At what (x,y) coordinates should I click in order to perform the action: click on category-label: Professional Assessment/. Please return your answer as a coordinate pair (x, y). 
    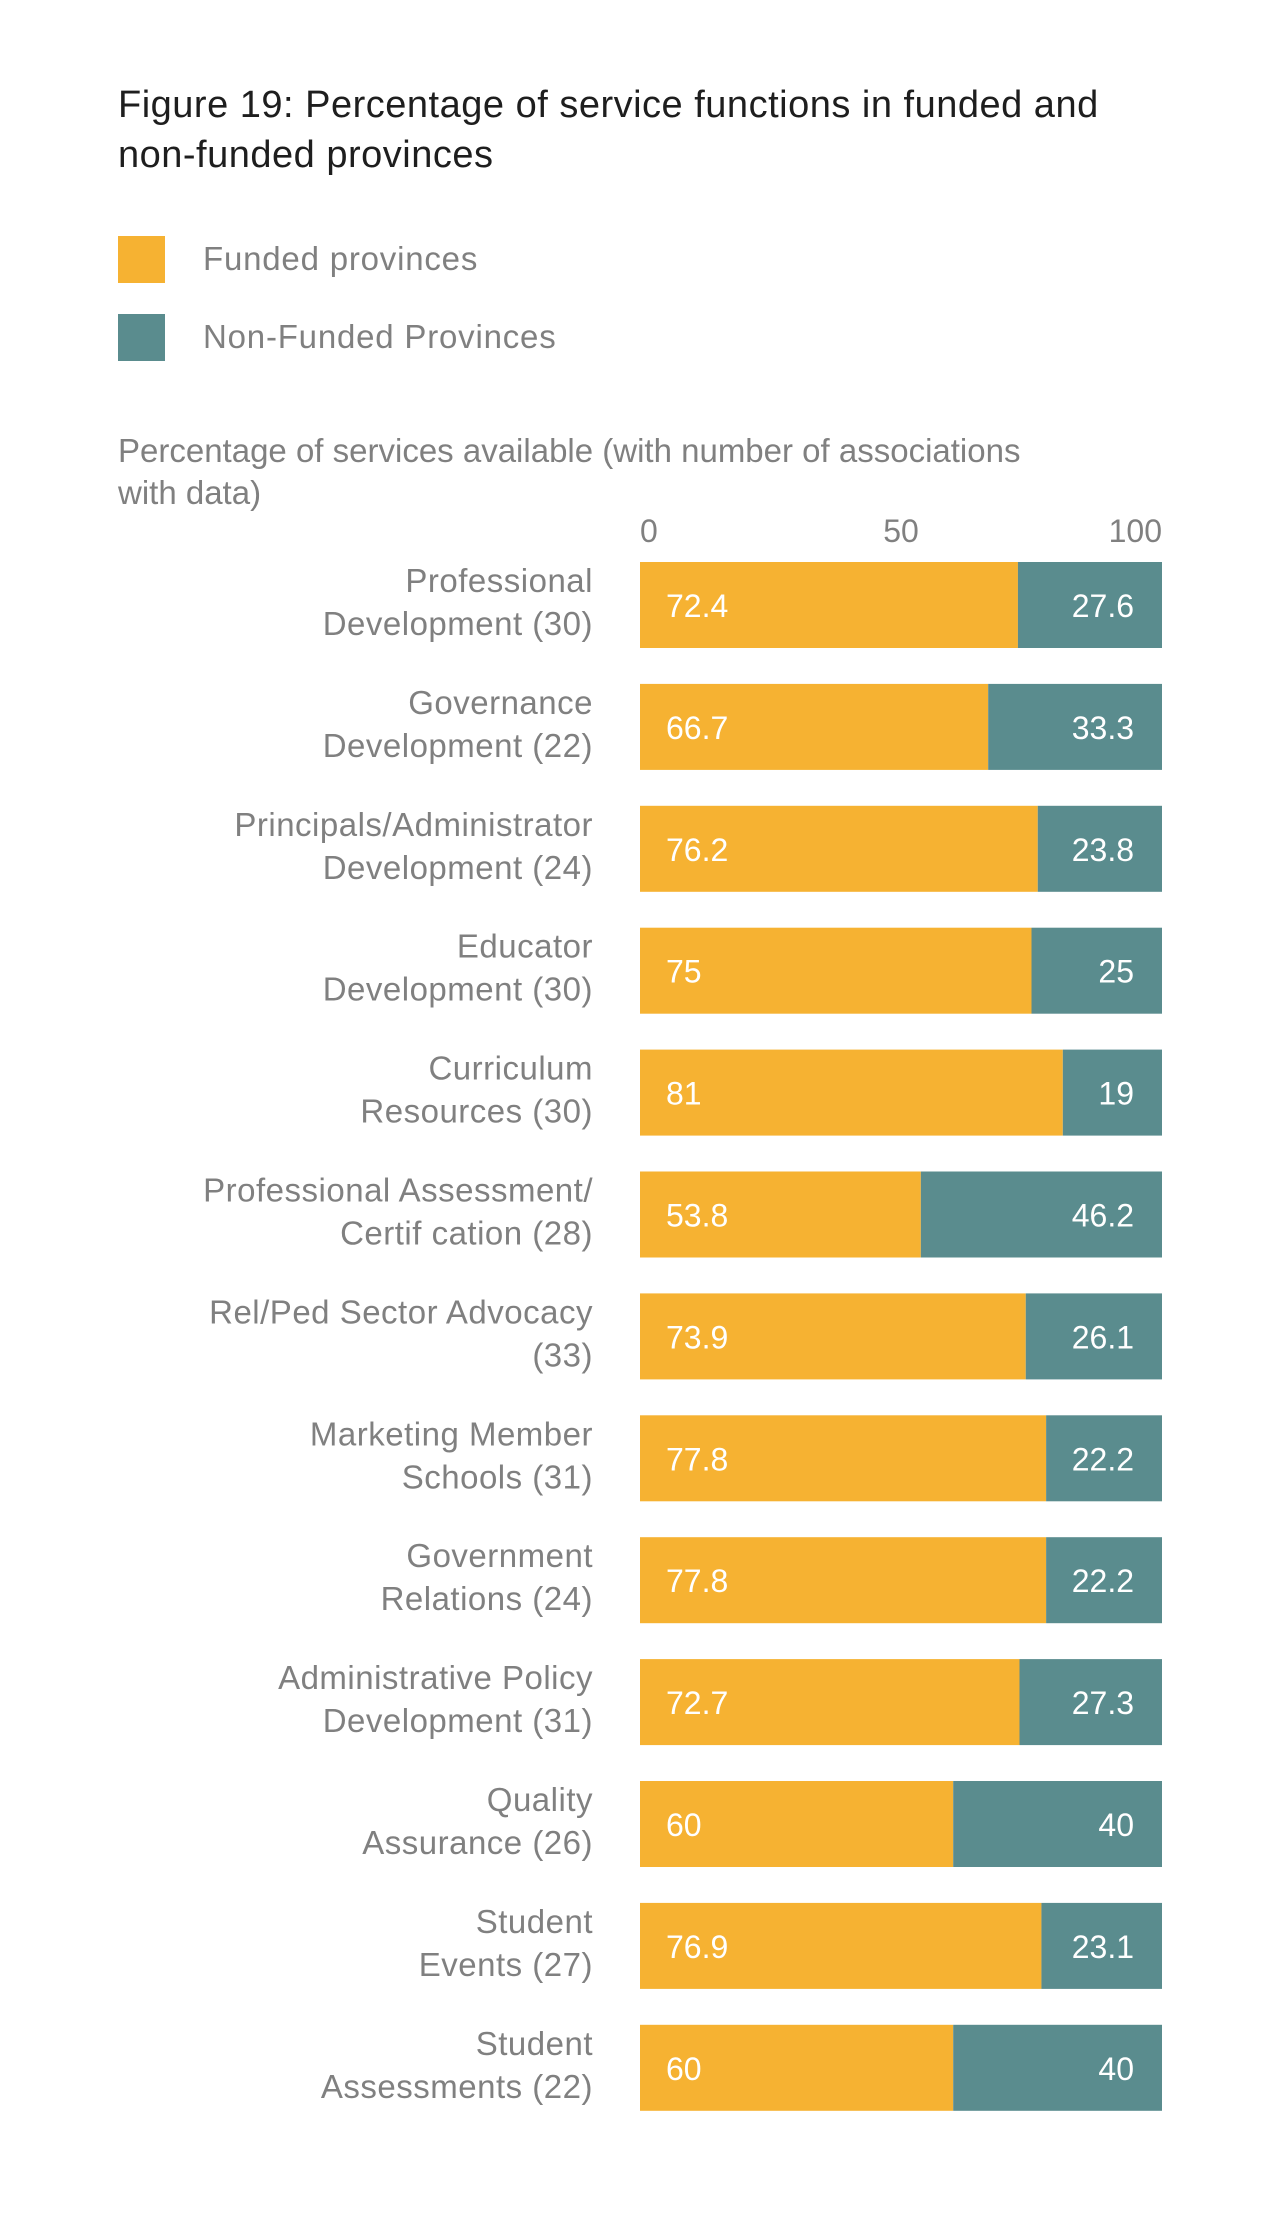
    Looking at the image, I should click on (398, 1190).